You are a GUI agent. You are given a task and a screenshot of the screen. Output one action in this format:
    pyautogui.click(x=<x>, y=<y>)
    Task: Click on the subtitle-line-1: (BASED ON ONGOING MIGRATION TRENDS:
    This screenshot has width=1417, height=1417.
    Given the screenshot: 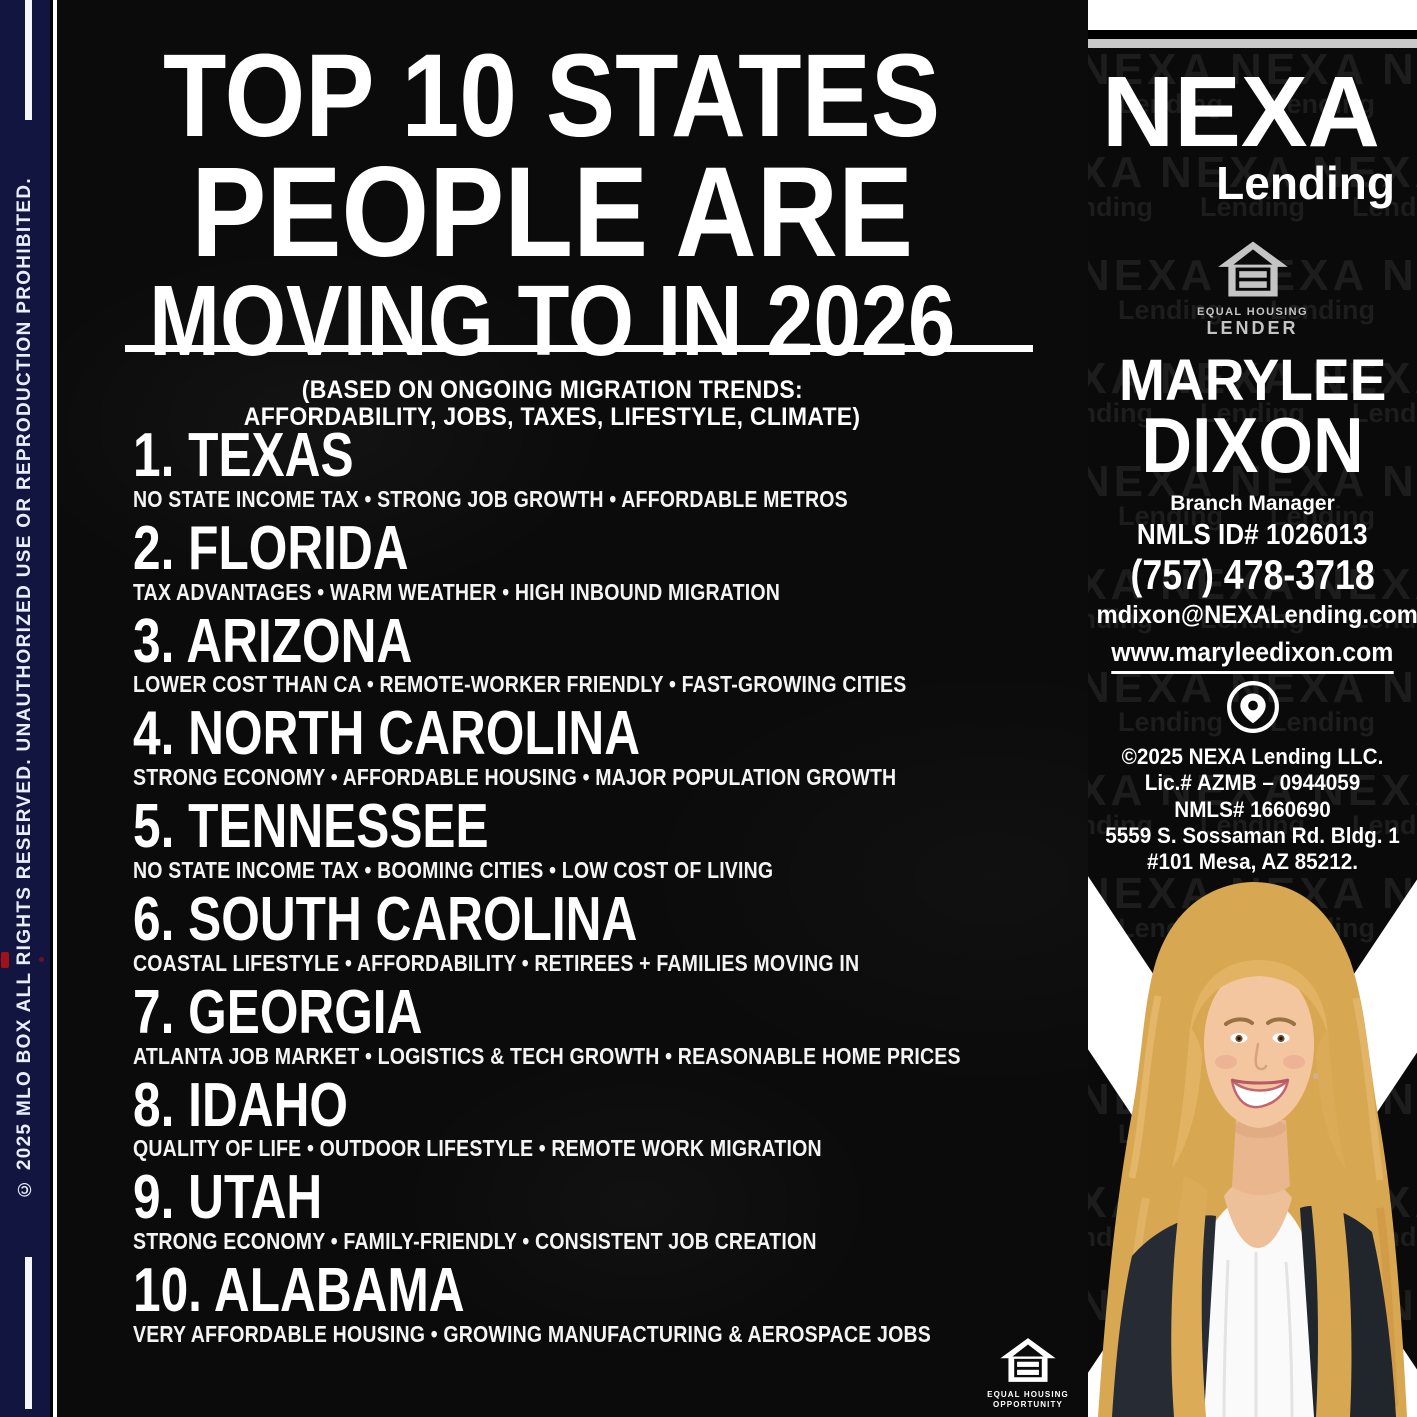 What is the action you would take?
    pyautogui.click(x=552, y=390)
    